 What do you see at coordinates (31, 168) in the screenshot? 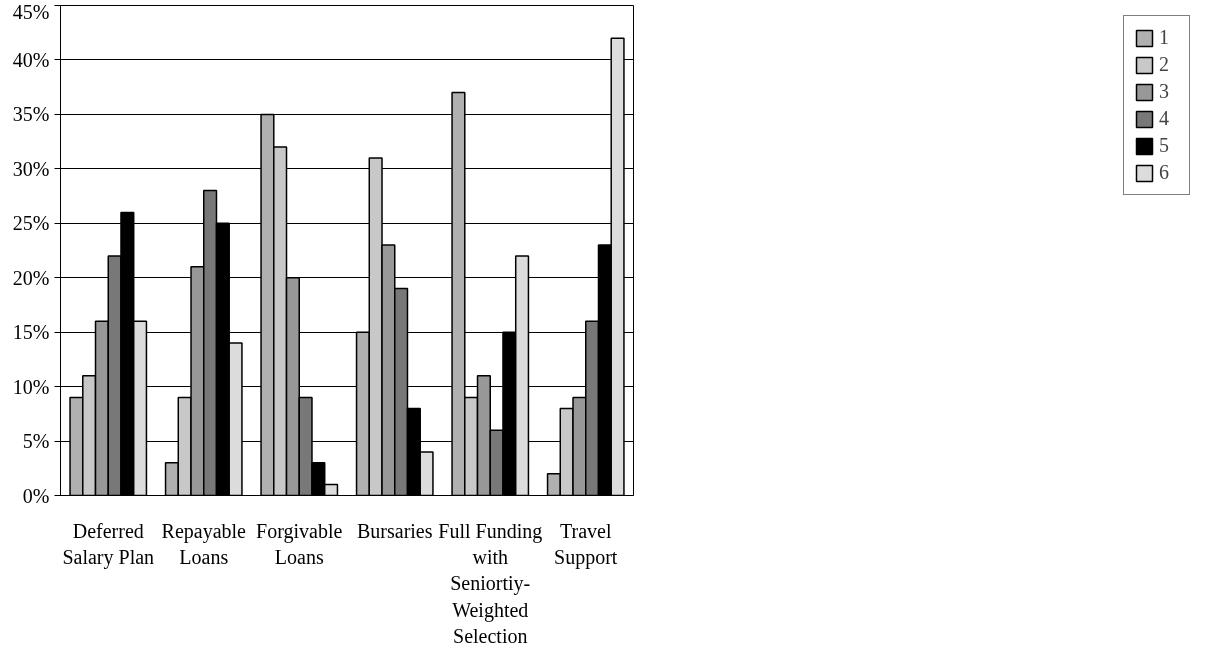
I see `y-tick-label: 30%` at bounding box center [31, 168].